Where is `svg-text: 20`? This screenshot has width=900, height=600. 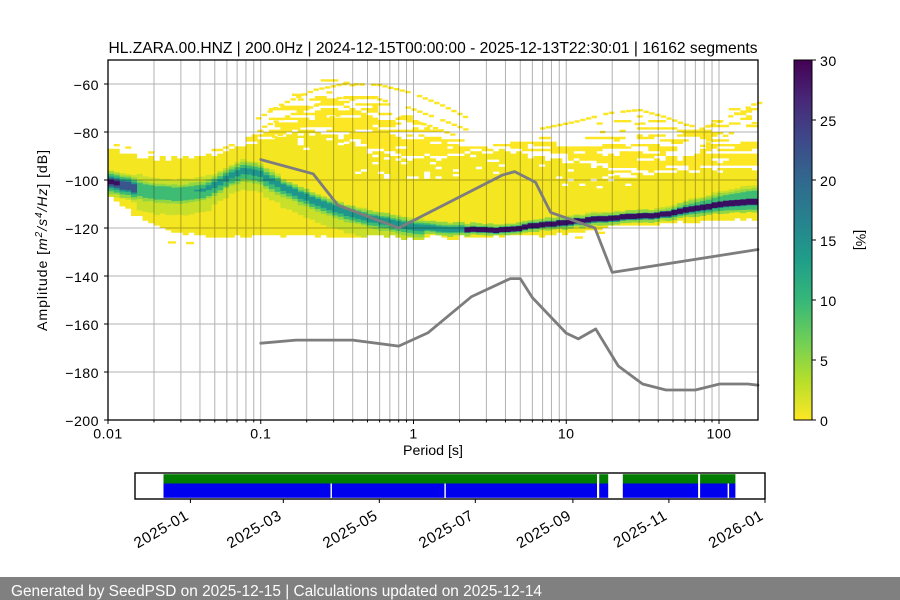 svg-text: 20 is located at coordinates (828, 182).